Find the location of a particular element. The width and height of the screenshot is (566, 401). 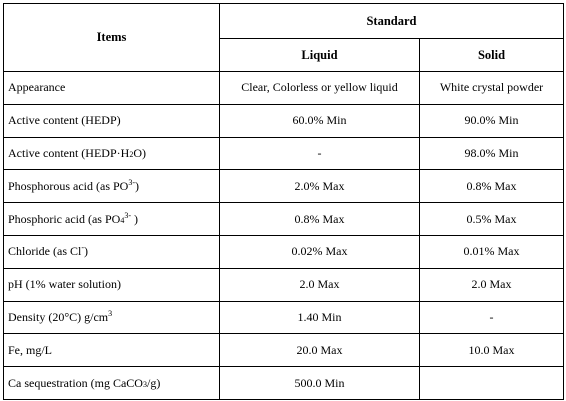

liquid-value: 60.0% Min is located at coordinates (319, 120).